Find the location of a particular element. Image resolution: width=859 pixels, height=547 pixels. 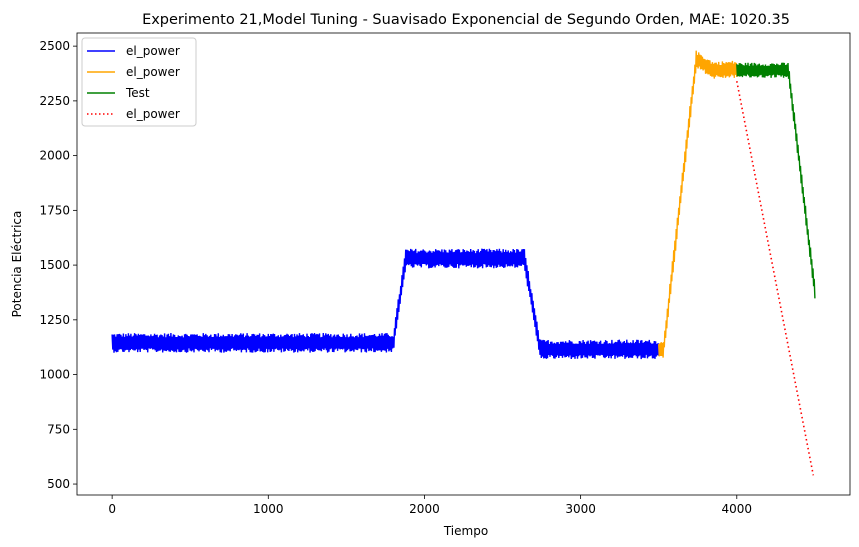

x-tick-label: 2000 is located at coordinates (424, 509).